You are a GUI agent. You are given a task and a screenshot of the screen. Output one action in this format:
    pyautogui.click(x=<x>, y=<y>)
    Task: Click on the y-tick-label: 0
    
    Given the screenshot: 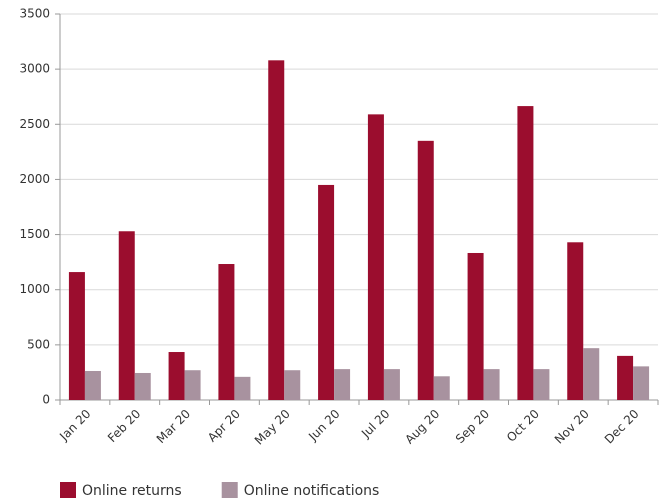 What is the action you would take?
    pyautogui.click(x=46, y=400)
    